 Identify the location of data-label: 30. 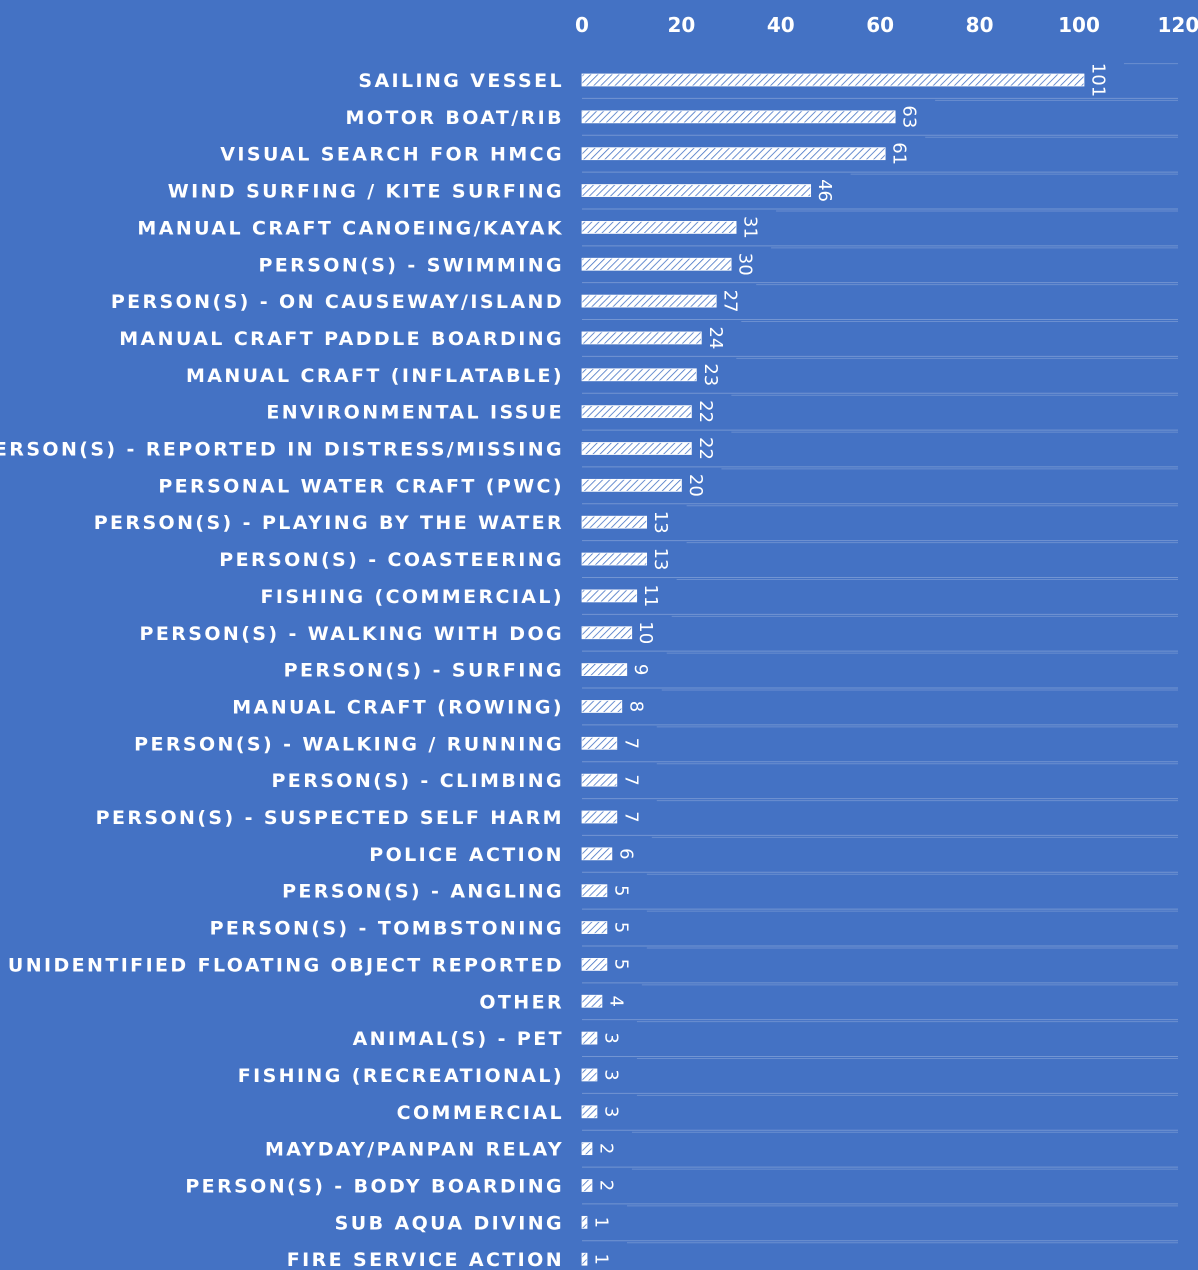
(745, 264).